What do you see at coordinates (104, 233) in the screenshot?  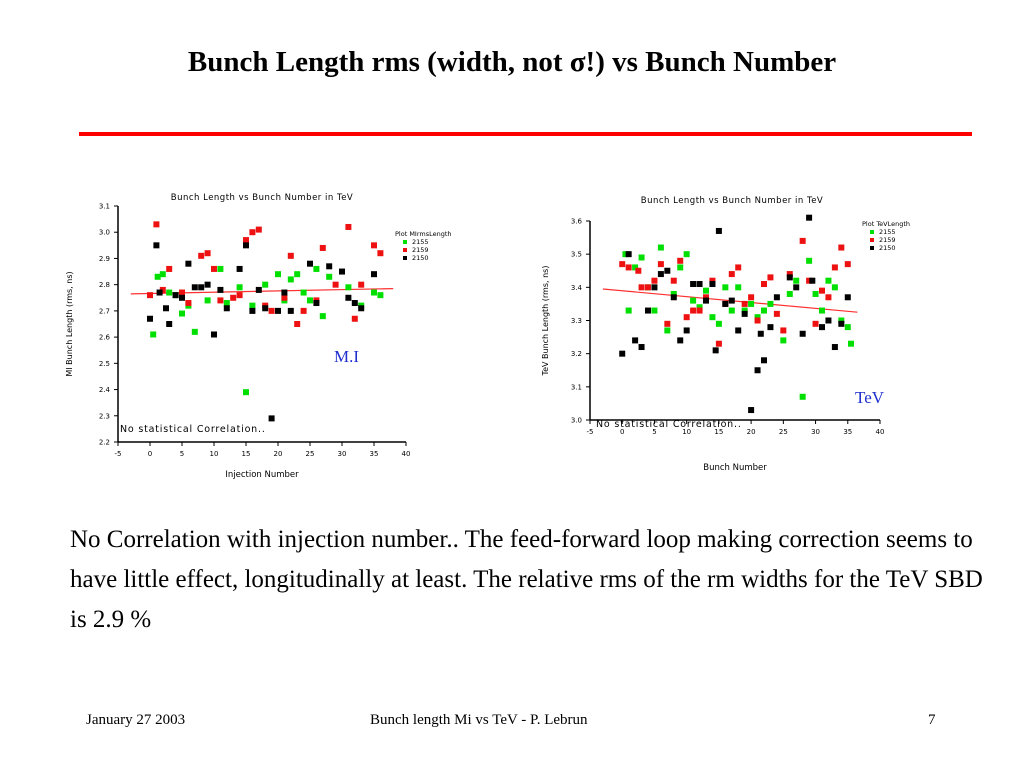 I see `y-tick-label: 3.0` at bounding box center [104, 233].